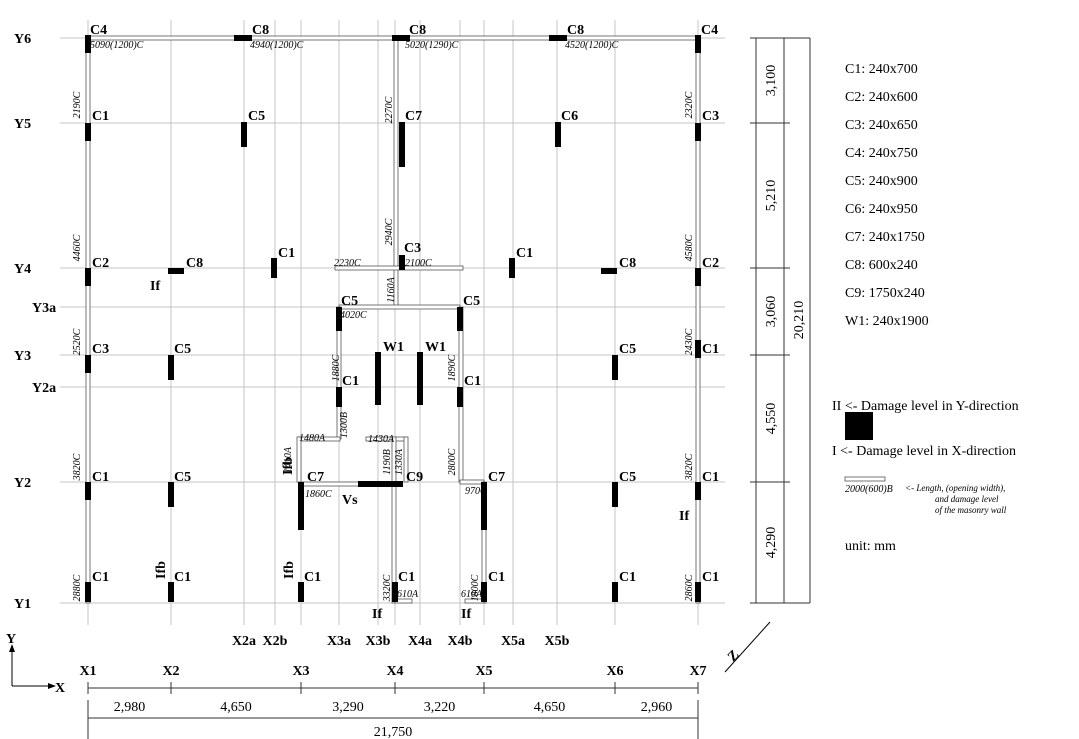 This screenshot has height=739, width=1079. Describe the element at coordinates (77, 247) in the screenshot. I see `wall-label: 4460C` at that location.